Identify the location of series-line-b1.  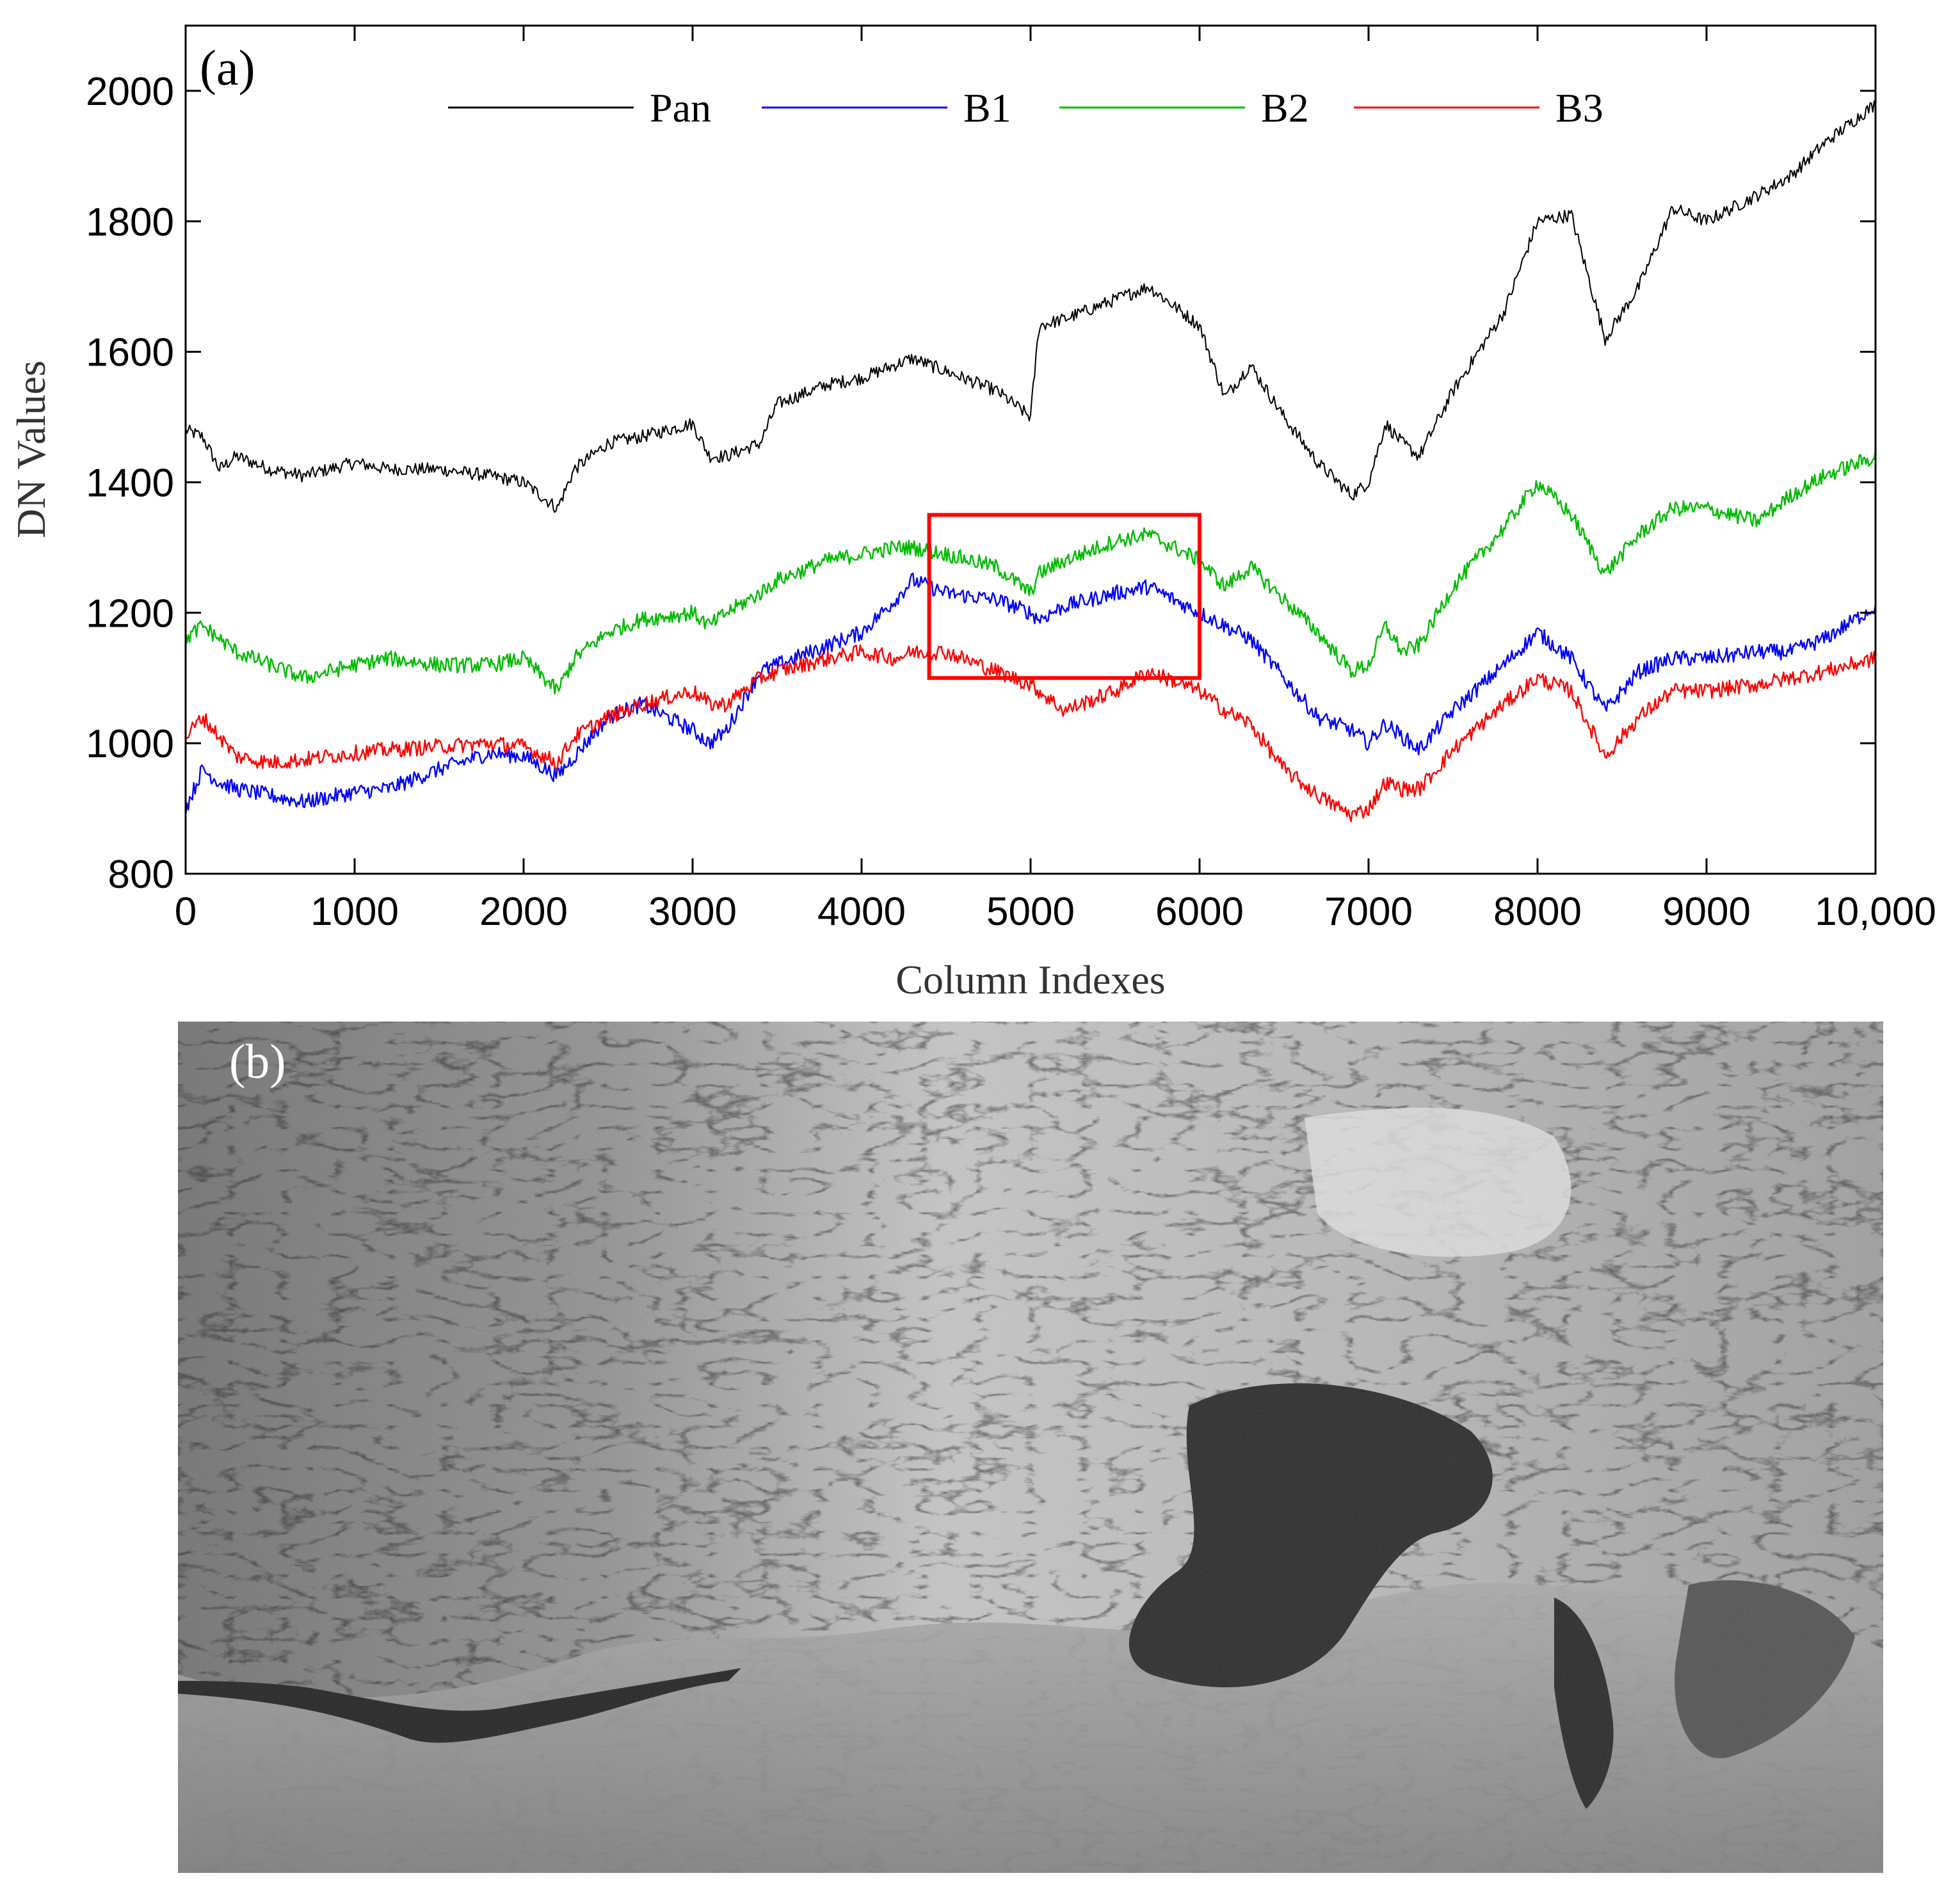
(1030, 694).